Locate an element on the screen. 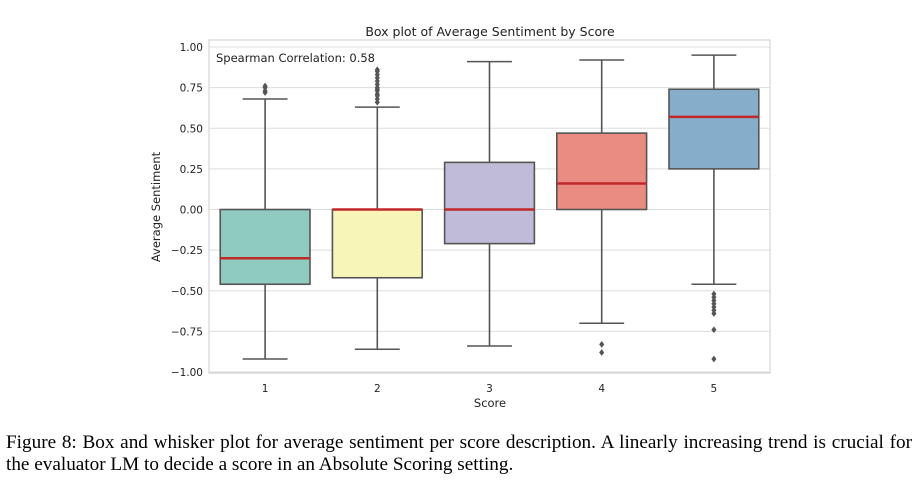 The width and height of the screenshot is (916, 493). x-tick-label: 3 is located at coordinates (489, 389).